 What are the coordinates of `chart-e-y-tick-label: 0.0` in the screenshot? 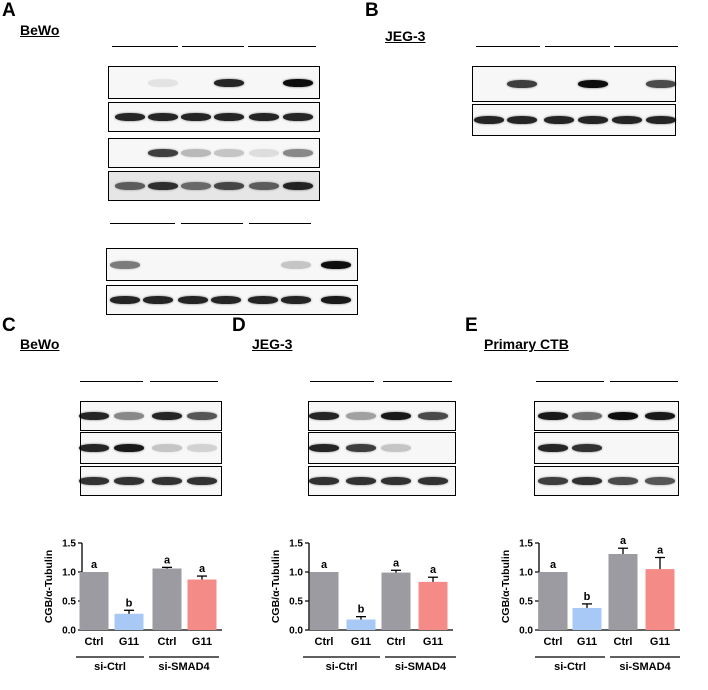 It's located at (526, 631).